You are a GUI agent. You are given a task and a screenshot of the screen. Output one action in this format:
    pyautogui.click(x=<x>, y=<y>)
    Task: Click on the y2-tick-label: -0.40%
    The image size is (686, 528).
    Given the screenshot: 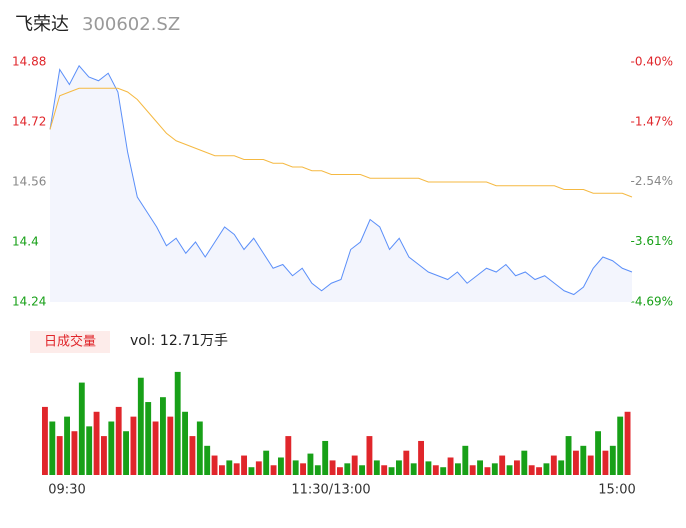 What is the action you would take?
    pyautogui.click(x=652, y=62)
    